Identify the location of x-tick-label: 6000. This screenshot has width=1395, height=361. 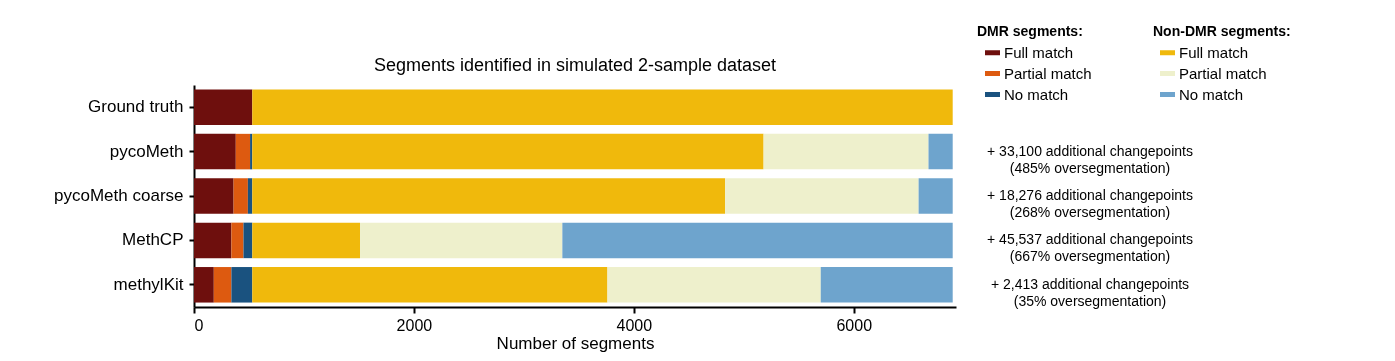
(854, 325).